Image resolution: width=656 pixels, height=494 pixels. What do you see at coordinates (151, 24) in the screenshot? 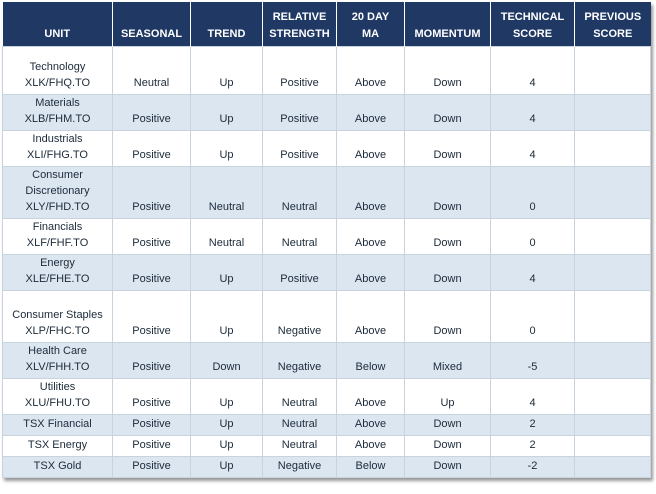
I see `column-header: SEASONAL` at bounding box center [151, 24].